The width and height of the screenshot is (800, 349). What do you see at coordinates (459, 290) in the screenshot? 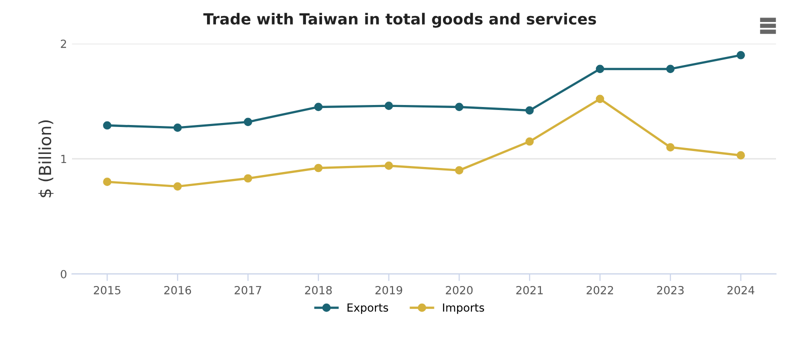
I see `x-tick-label: 2020` at bounding box center [459, 290].